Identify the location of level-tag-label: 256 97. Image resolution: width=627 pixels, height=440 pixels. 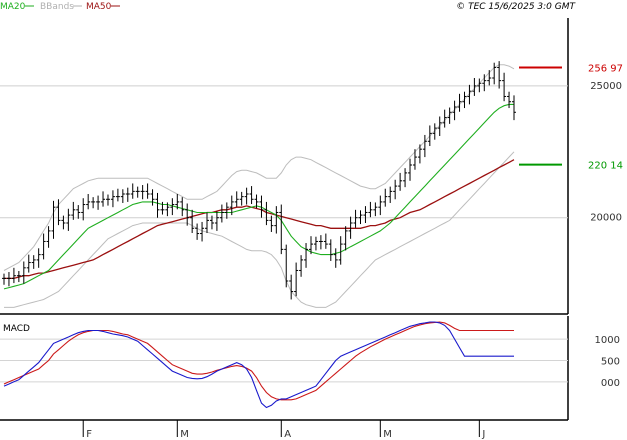
(605, 69).